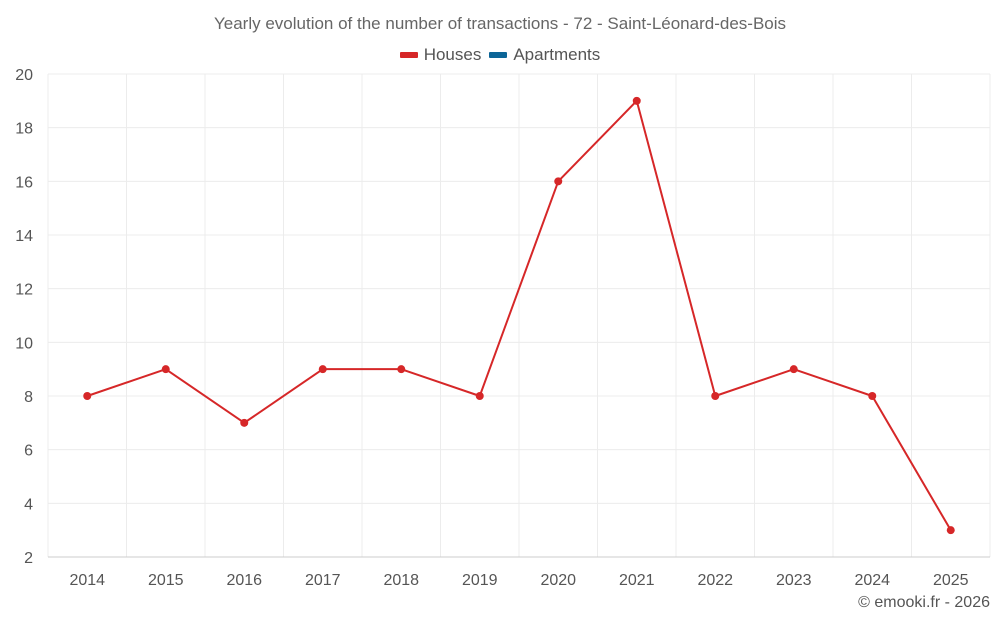 Image resolution: width=1000 pixels, height=625 pixels. Describe the element at coordinates (793, 369) in the screenshot. I see `data-point-houses-2023` at that location.